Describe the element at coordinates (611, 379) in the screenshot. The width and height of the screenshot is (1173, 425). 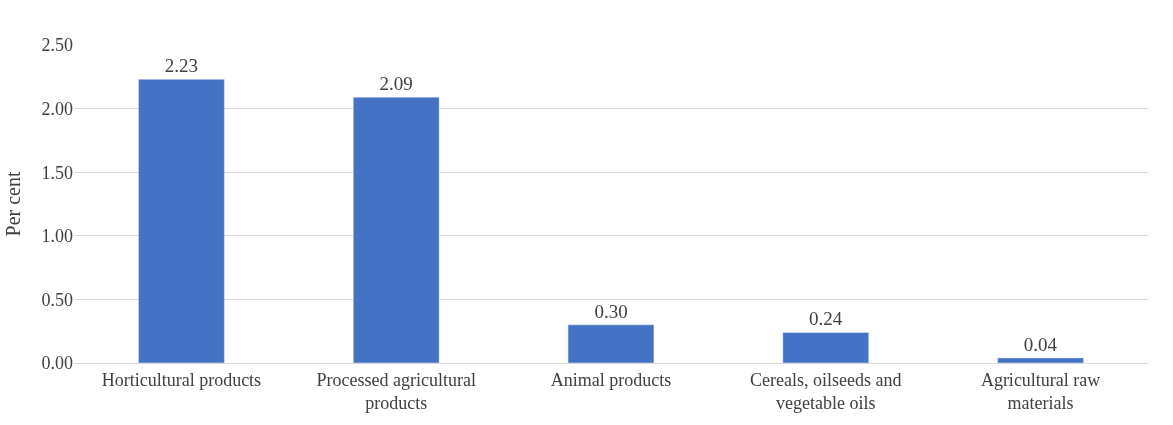
I see `x-tick-label: Animal products` at that location.